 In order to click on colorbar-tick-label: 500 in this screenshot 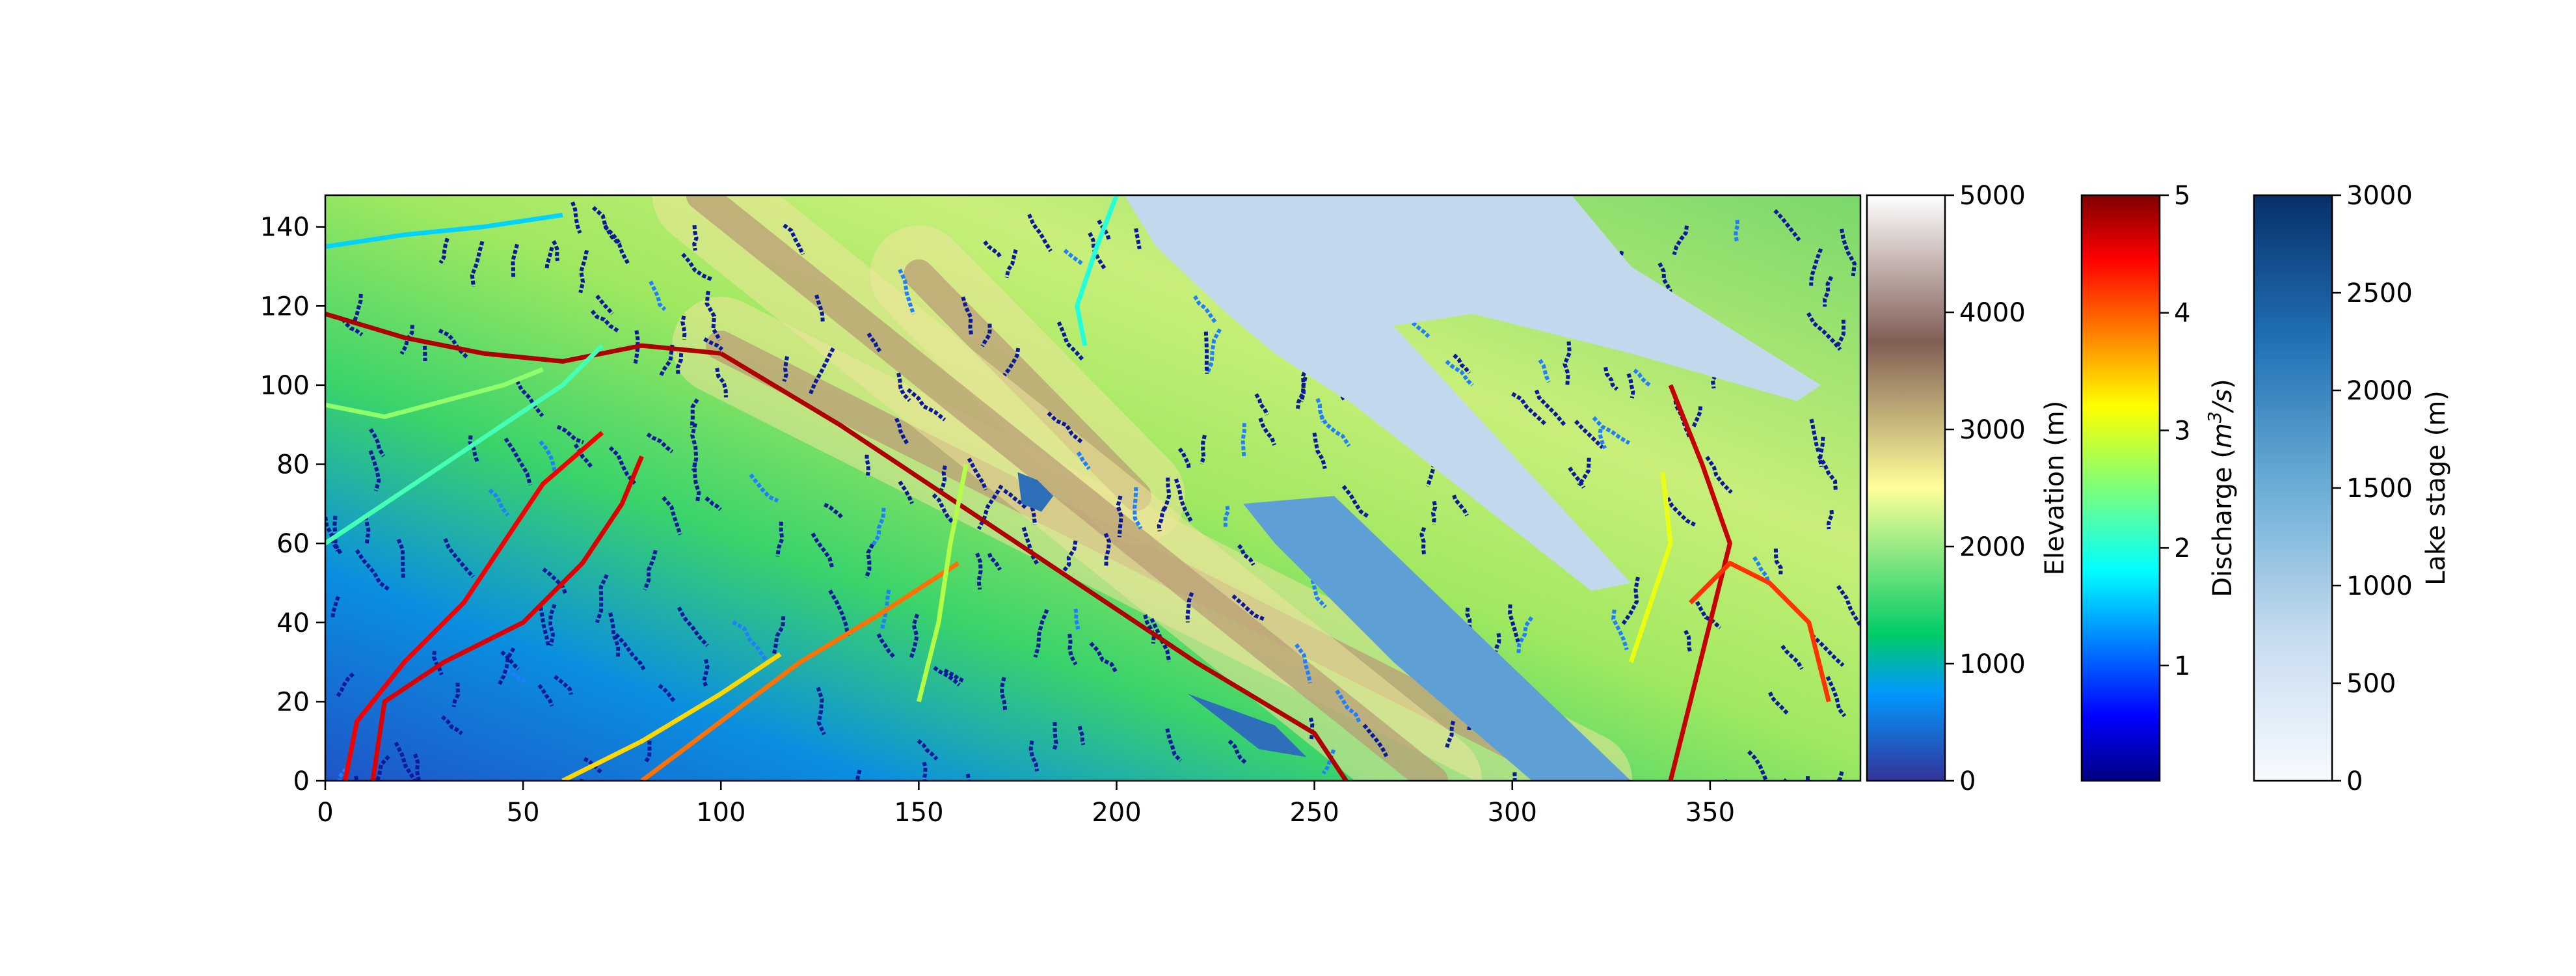, I will do `click(2371, 684)`.